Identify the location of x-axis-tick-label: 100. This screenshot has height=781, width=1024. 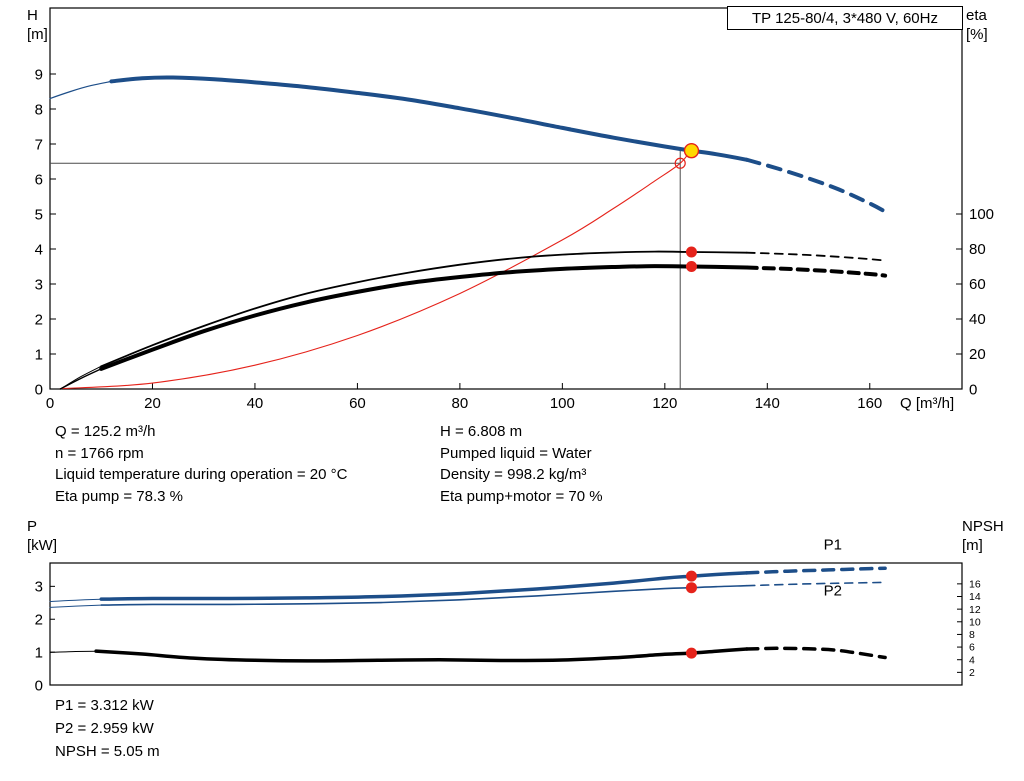
(562, 403).